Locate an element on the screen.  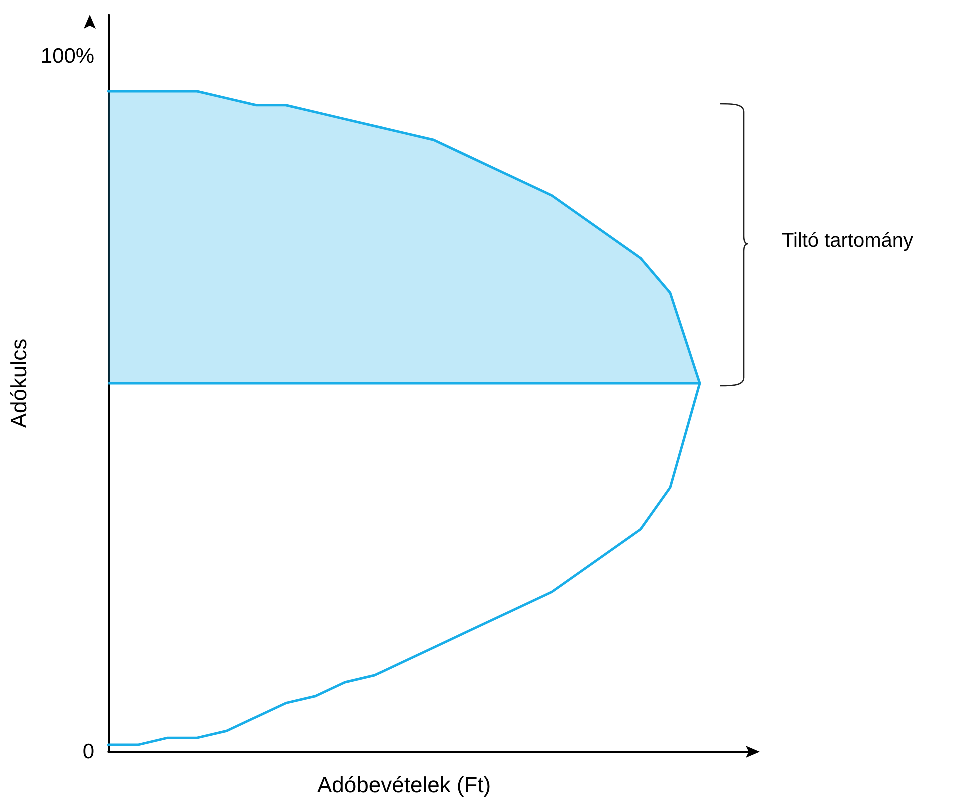
y-tick-label: 0 is located at coordinates (88, 752).